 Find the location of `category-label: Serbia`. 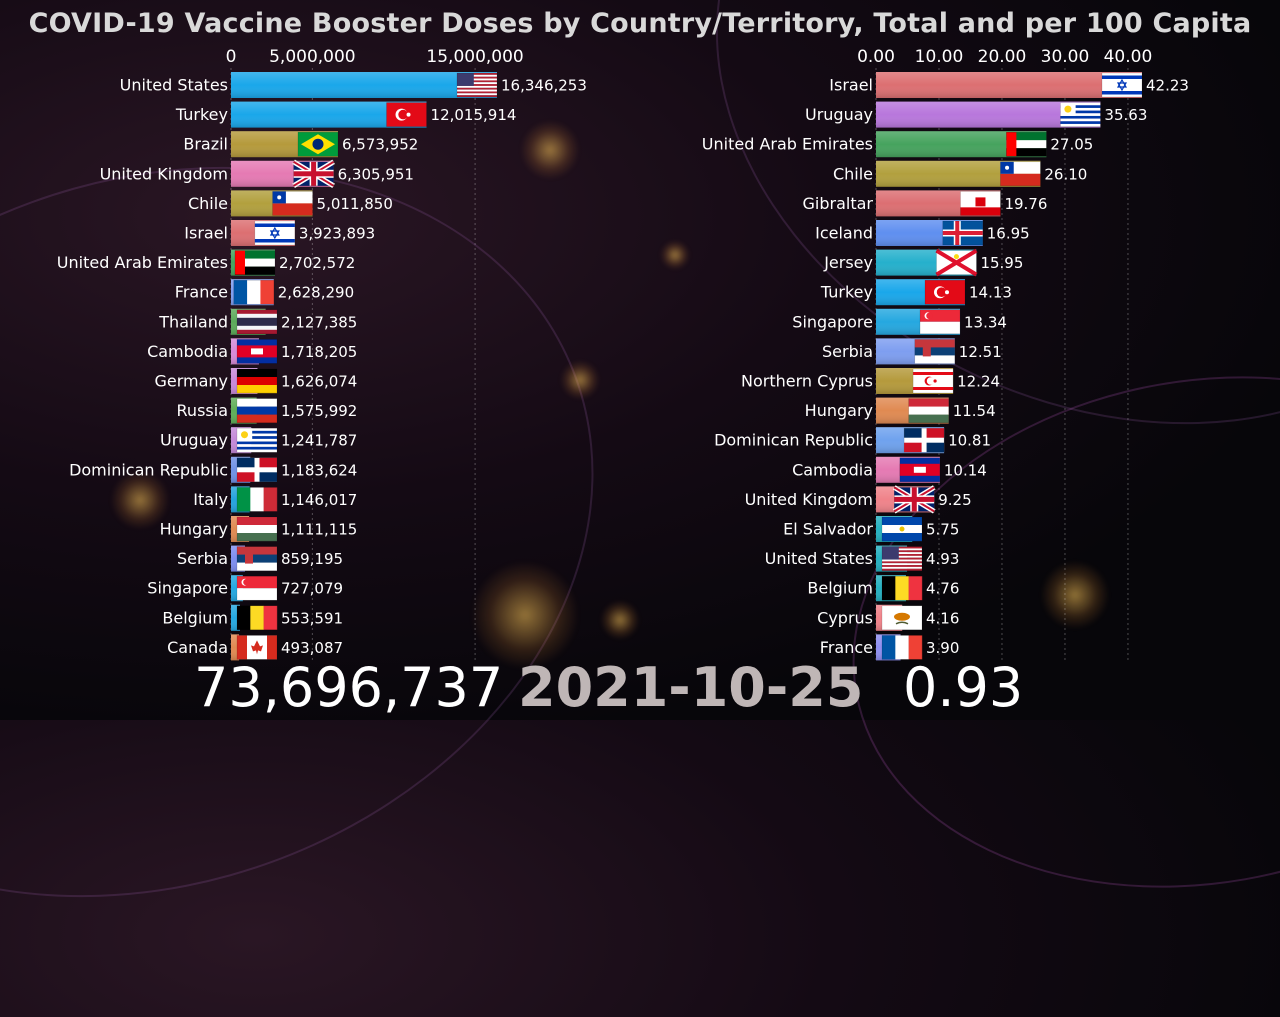

category-label: Serbia is located at coordinates (202, 558).